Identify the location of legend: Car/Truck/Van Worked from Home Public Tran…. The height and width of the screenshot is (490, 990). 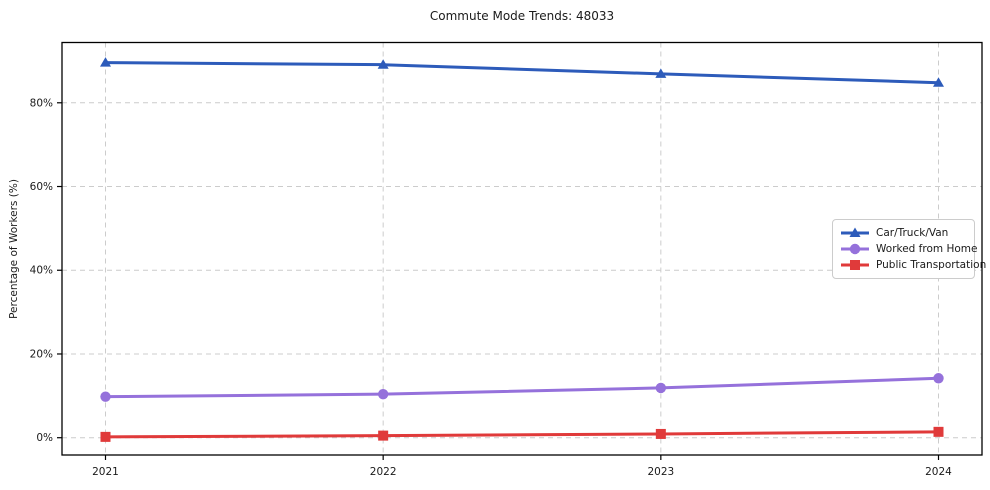
(909, 249).